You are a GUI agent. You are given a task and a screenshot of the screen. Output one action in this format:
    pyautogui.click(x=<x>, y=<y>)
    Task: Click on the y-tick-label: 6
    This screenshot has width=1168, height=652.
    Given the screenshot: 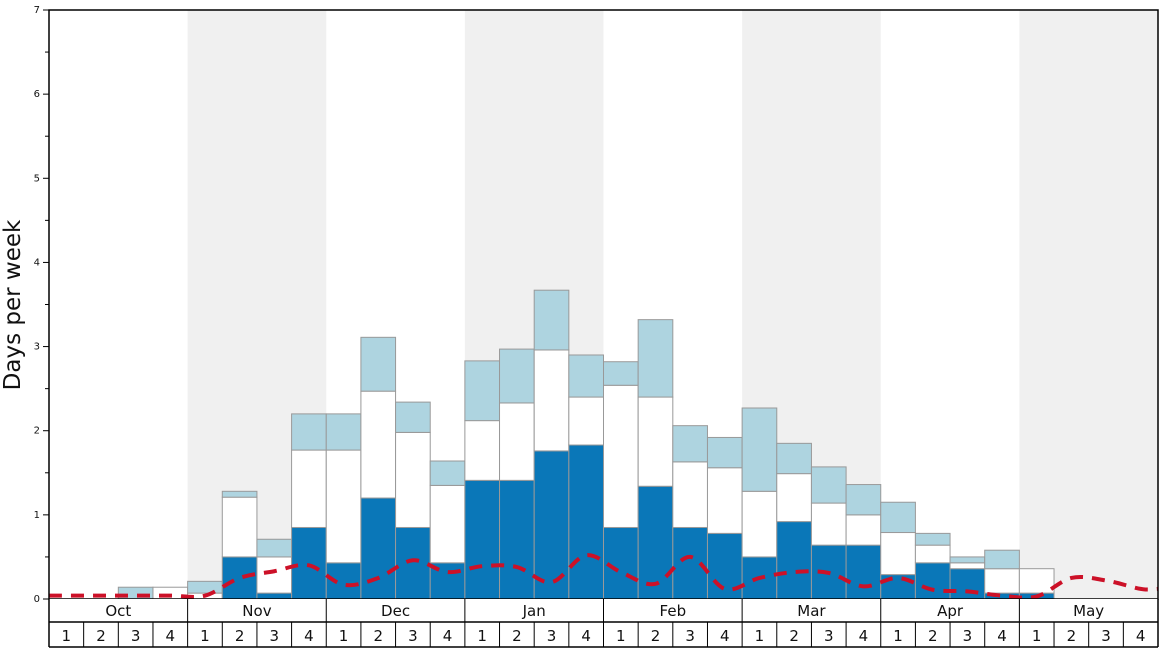 What is the action you would take?
    pyautogui.click(x=37, y=94)
    